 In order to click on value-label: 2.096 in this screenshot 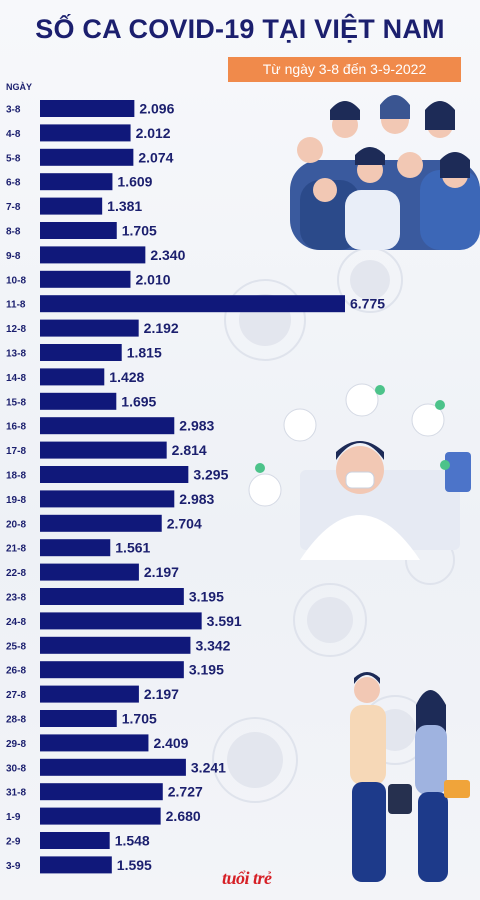, I will do `click(156, 109)`.